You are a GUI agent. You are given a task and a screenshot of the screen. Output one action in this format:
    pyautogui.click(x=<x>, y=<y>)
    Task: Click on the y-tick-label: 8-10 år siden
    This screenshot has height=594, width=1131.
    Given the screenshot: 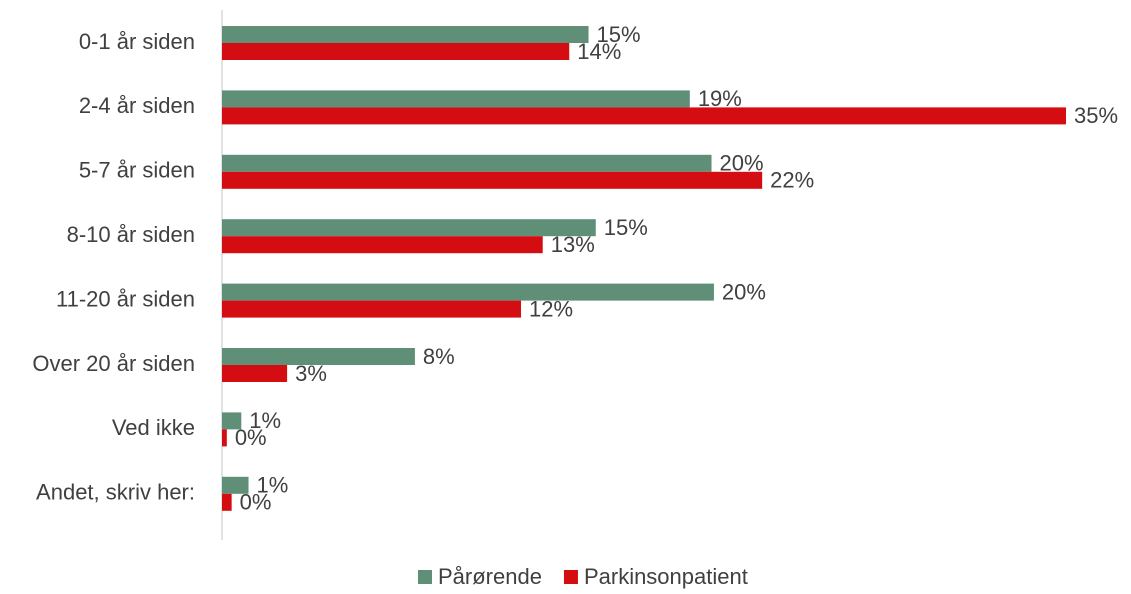 What is the action you would take?
    pyautogui.click(x=131, y=234)
    